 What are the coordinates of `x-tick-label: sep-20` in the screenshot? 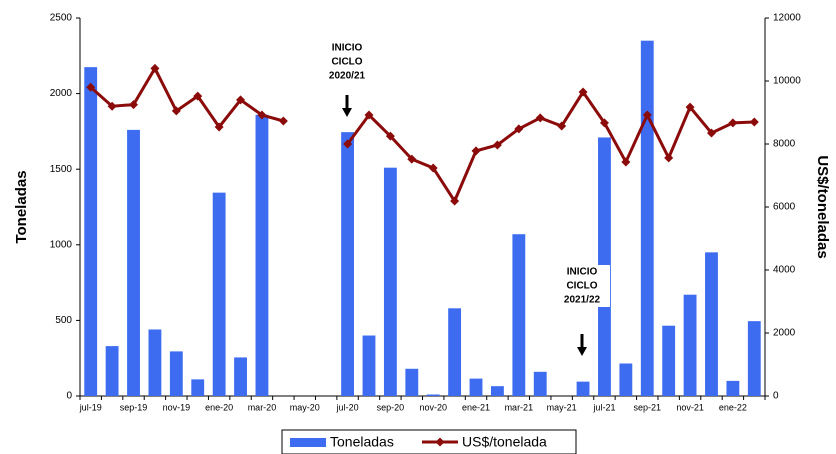 It's located at (391, 407).